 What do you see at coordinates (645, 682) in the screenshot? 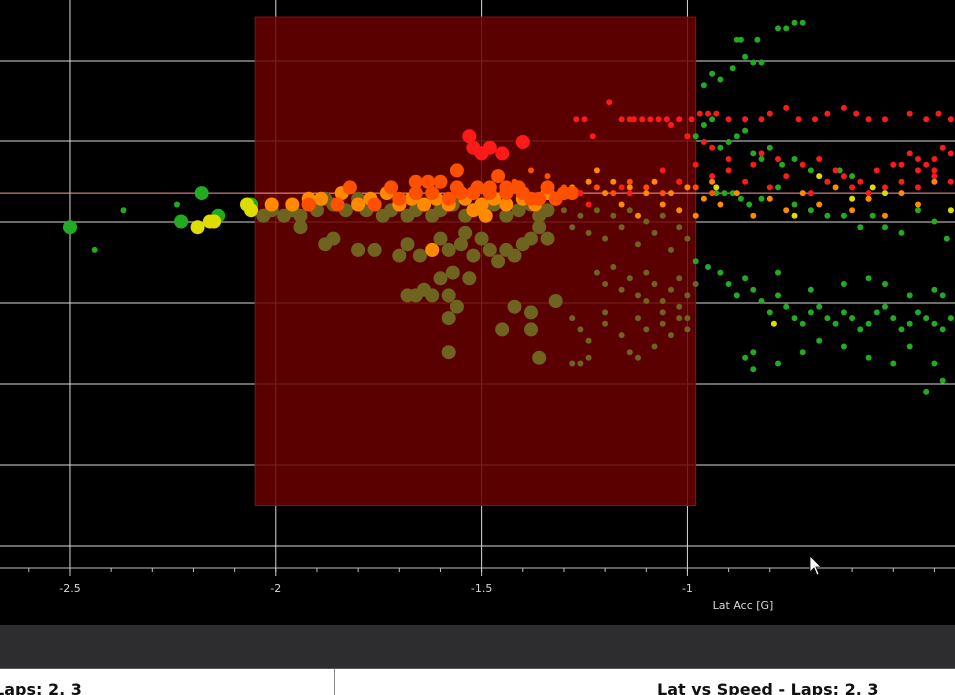
I see `right-panel-header: Lat vs Speed - Laps: 2, 3` at bounding box center [645, 682].